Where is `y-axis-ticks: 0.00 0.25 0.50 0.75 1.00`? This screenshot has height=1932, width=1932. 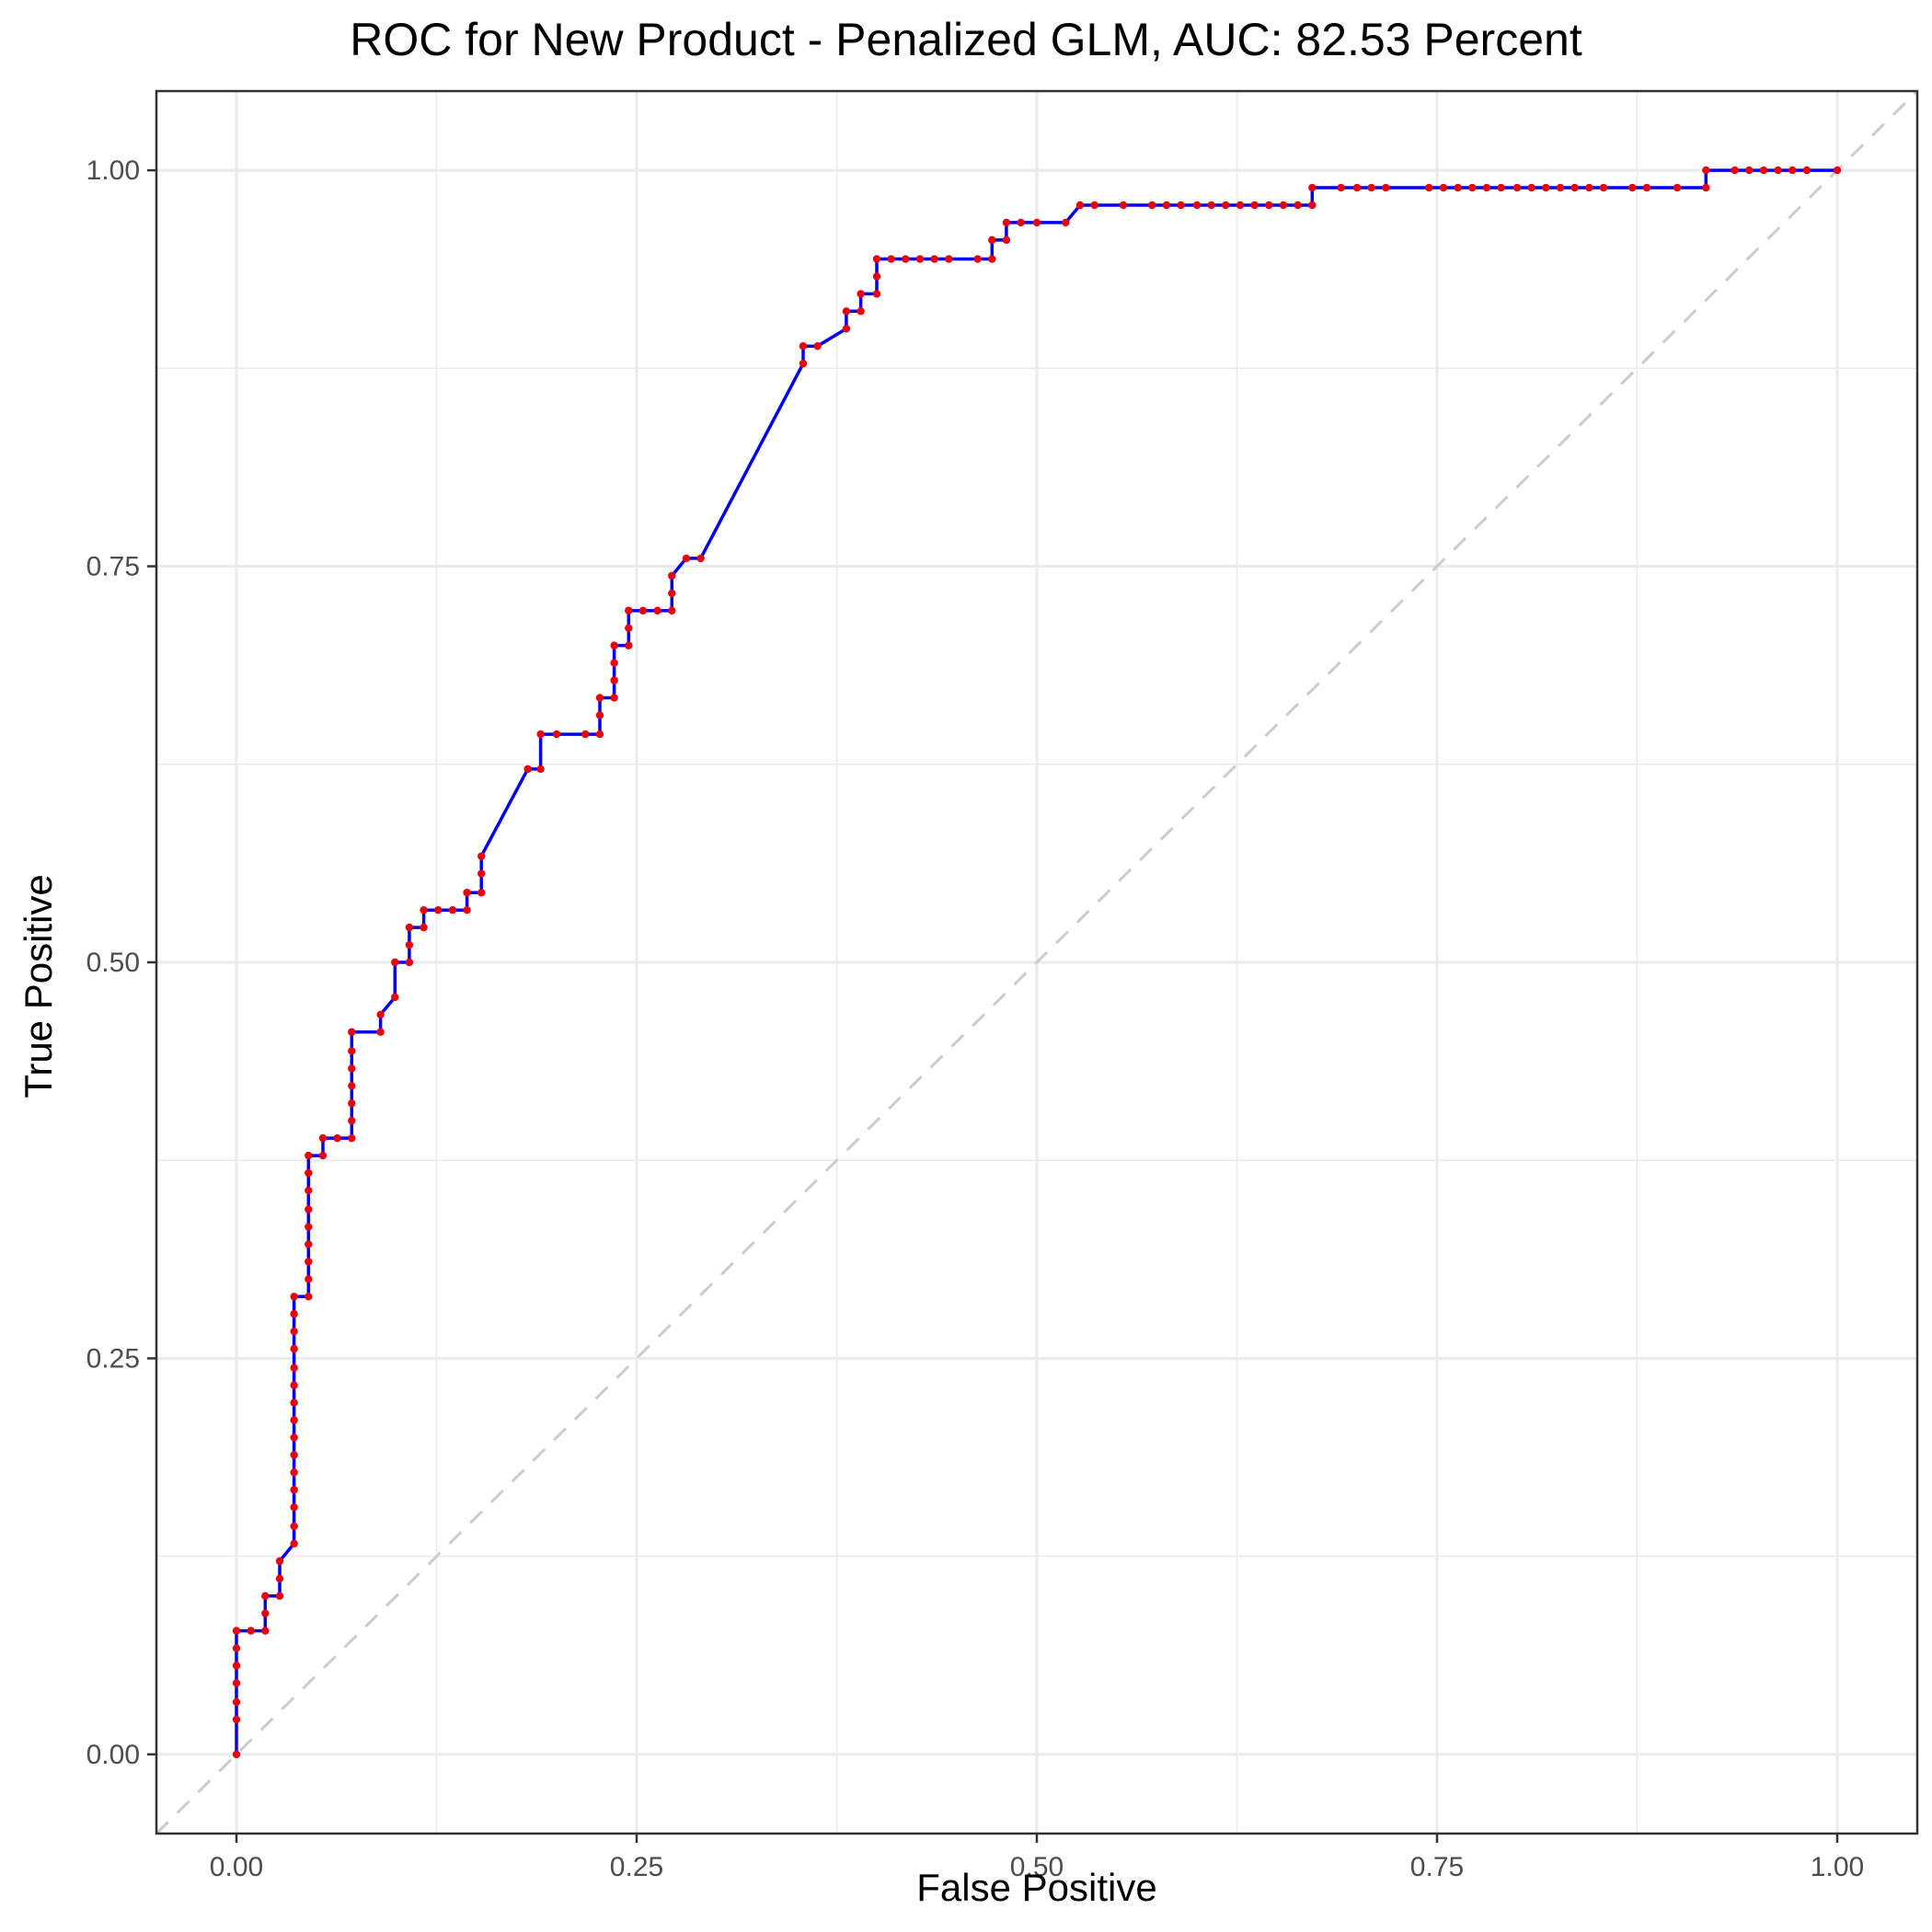 y-axis-ticks: 0.00 0.25 0.50 0.75 1.00 is located at coordinates (121, 962).